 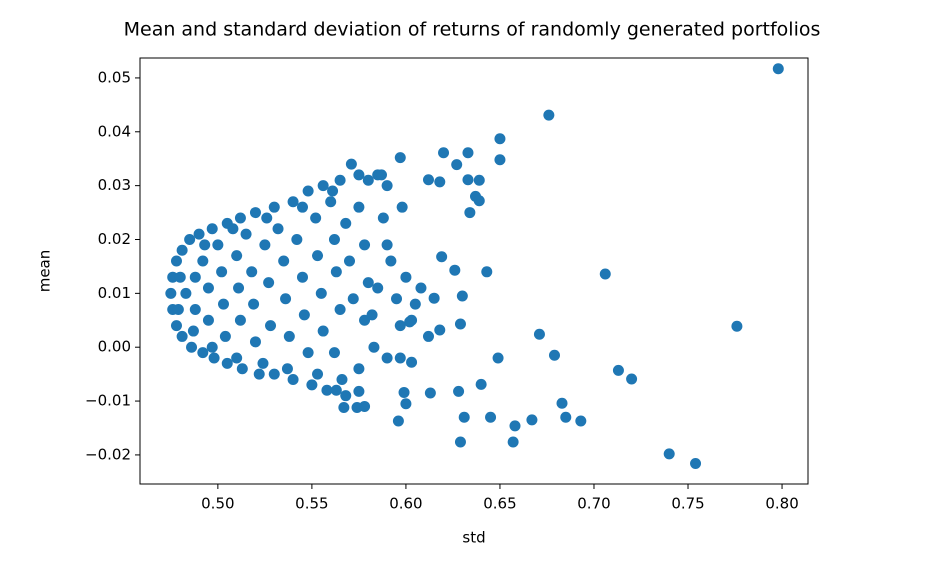 I want to click on x-axis-label: std, so click(x=473, y=538).